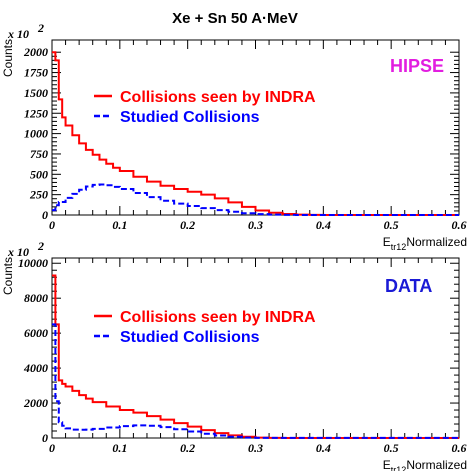 This screenshot has height=471, width=469. I want to click on y-tick-label: 1000, so click(36, 134).